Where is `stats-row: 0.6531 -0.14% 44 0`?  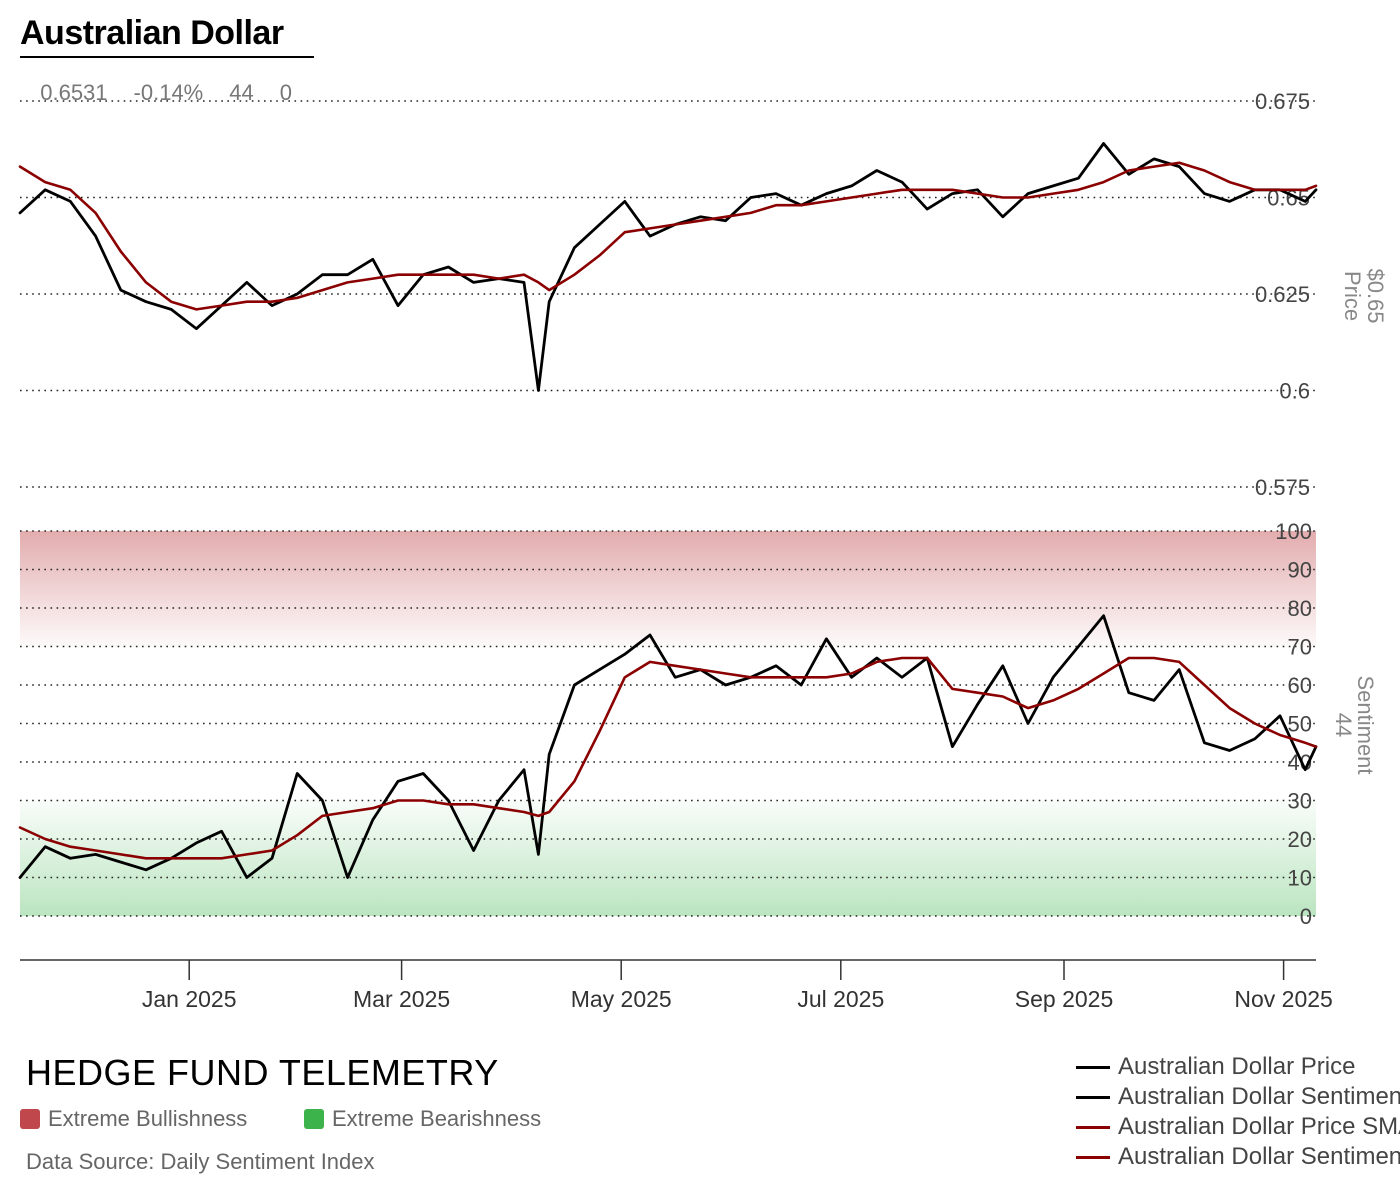 stats-row: 0.6531 -0.14% 44 0 is located at coordinates (173, 80).